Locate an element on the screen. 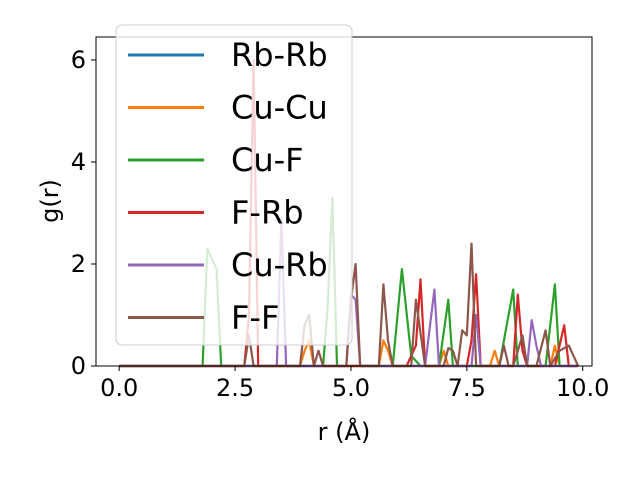 The width and height of the screenshot is (640, 480). x-axis-label: r (Å) is located at coordinates (344, 431).